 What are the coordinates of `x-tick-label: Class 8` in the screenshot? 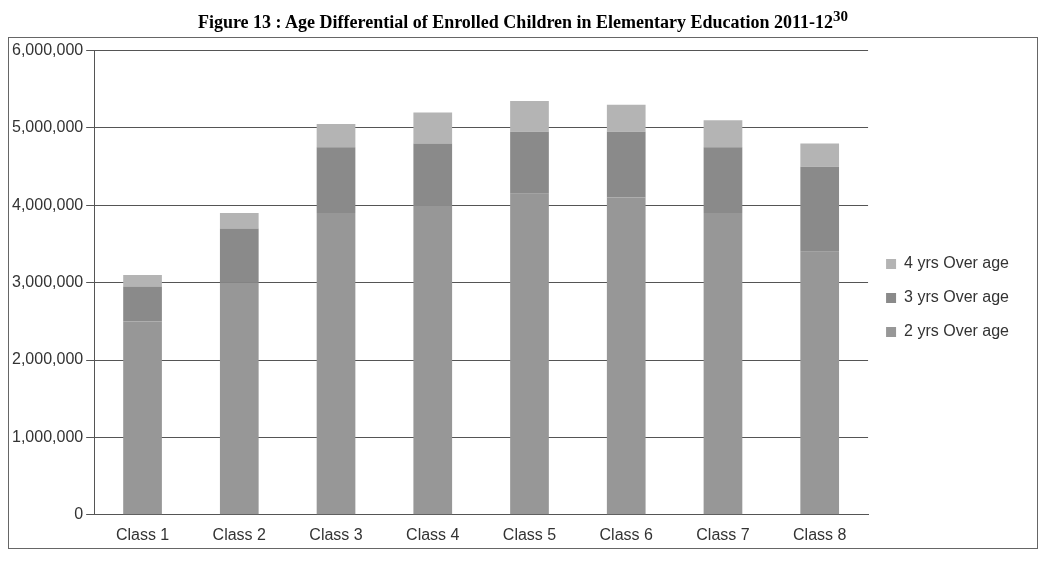 It's located at (820, 534).